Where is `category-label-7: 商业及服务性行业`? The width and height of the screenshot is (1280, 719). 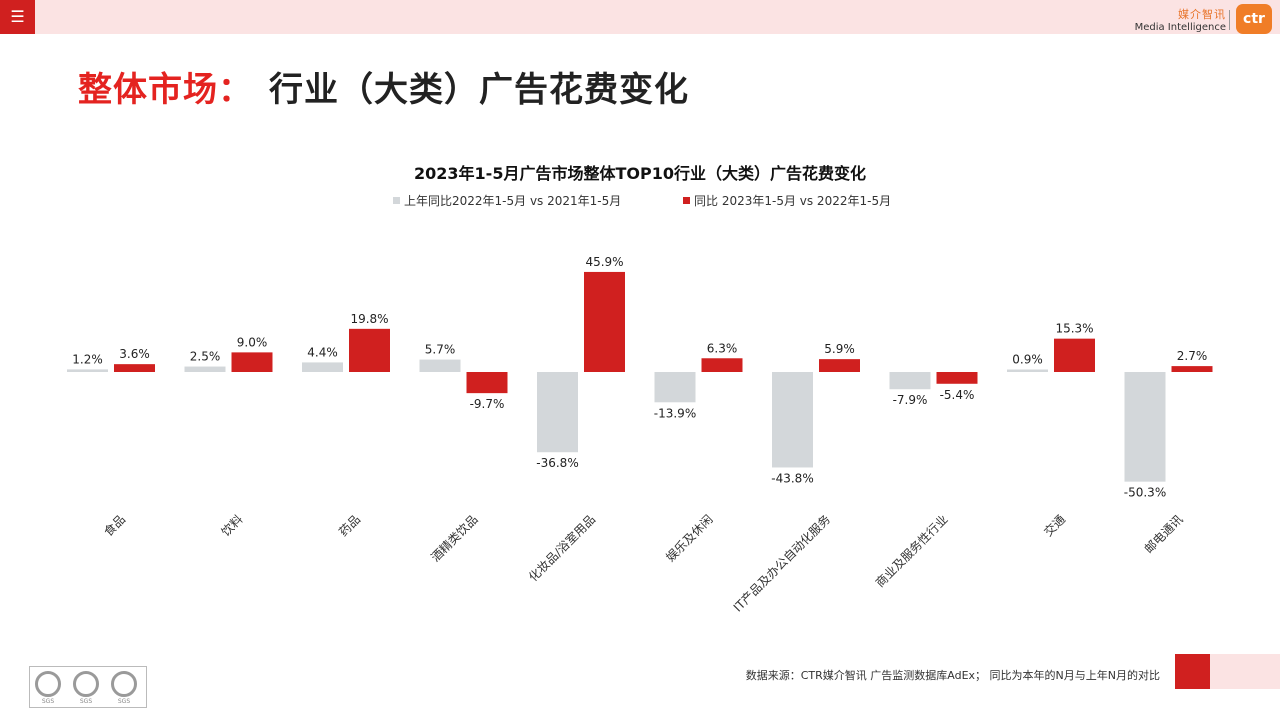 category-label-7: 商业及服务性行业 is located at coordinates (911, 551).